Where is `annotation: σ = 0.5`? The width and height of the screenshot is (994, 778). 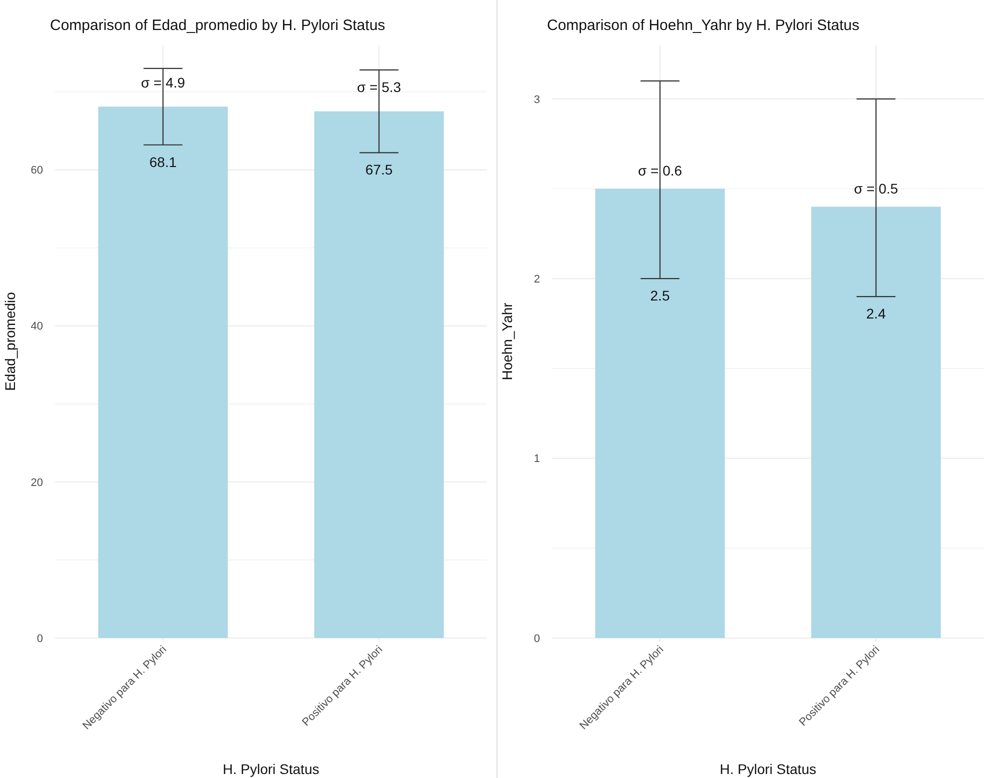 annotation: σ = 0.5 is located at coordinates (876, 188).